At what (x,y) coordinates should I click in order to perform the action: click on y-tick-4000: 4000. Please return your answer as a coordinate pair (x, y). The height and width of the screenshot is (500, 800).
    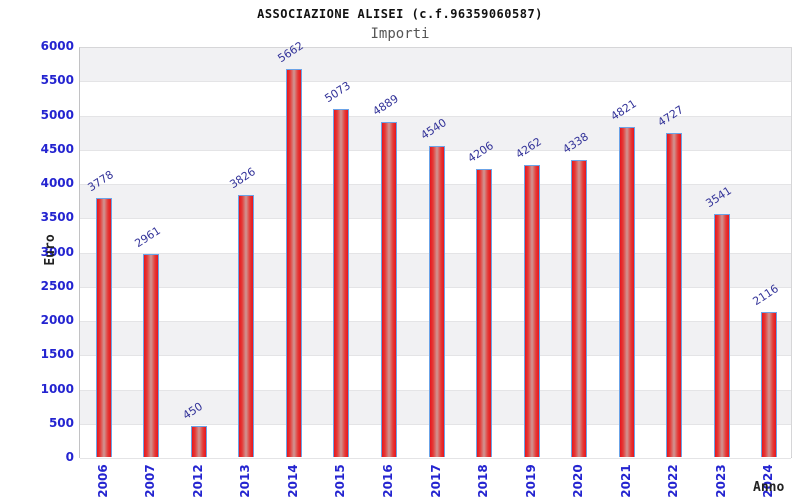
    Looking at the image, I should click on (57, 183).